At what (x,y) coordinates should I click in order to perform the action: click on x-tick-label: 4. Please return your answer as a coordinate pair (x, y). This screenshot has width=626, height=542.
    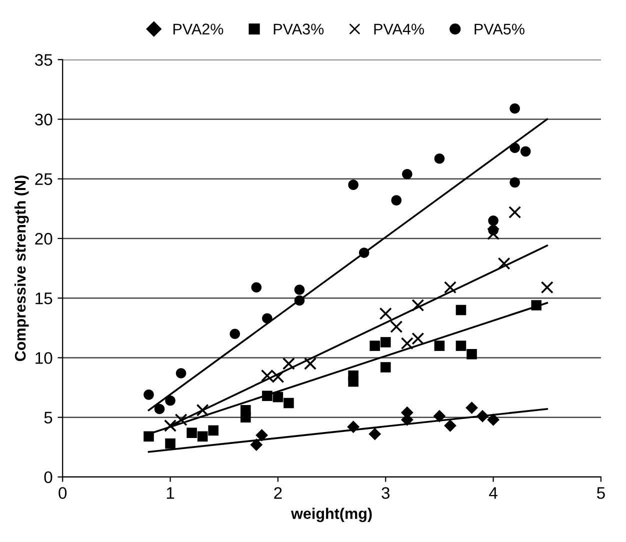
    Looking at the image, I should click on (493, 493).